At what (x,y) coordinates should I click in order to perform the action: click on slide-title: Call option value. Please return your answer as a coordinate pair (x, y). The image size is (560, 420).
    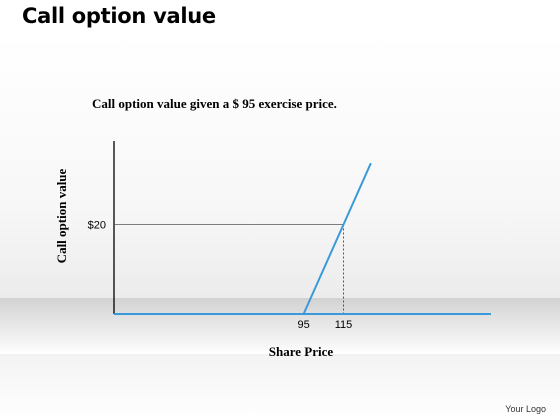
    Looking at the image, I should click on (119, 16).